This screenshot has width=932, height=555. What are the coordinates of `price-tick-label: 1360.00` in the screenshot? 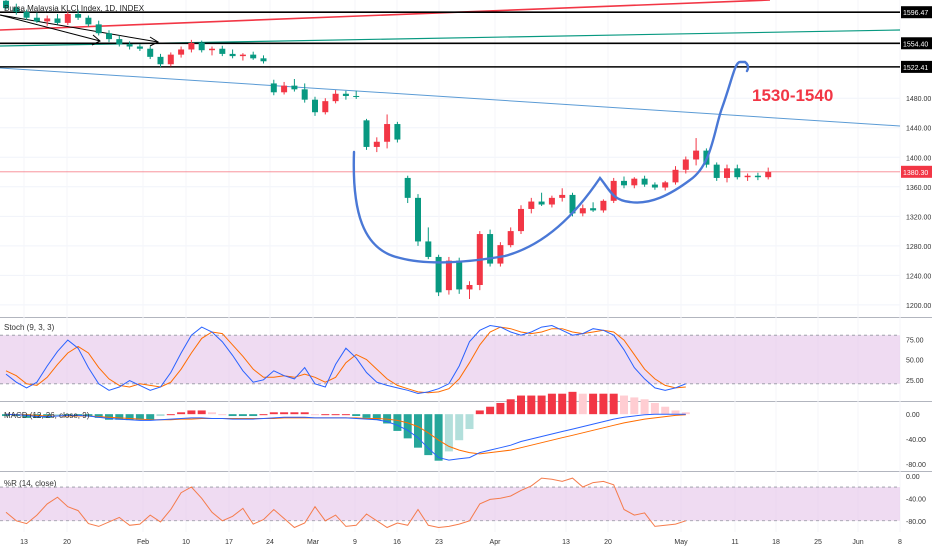 It's located at (918, 188).